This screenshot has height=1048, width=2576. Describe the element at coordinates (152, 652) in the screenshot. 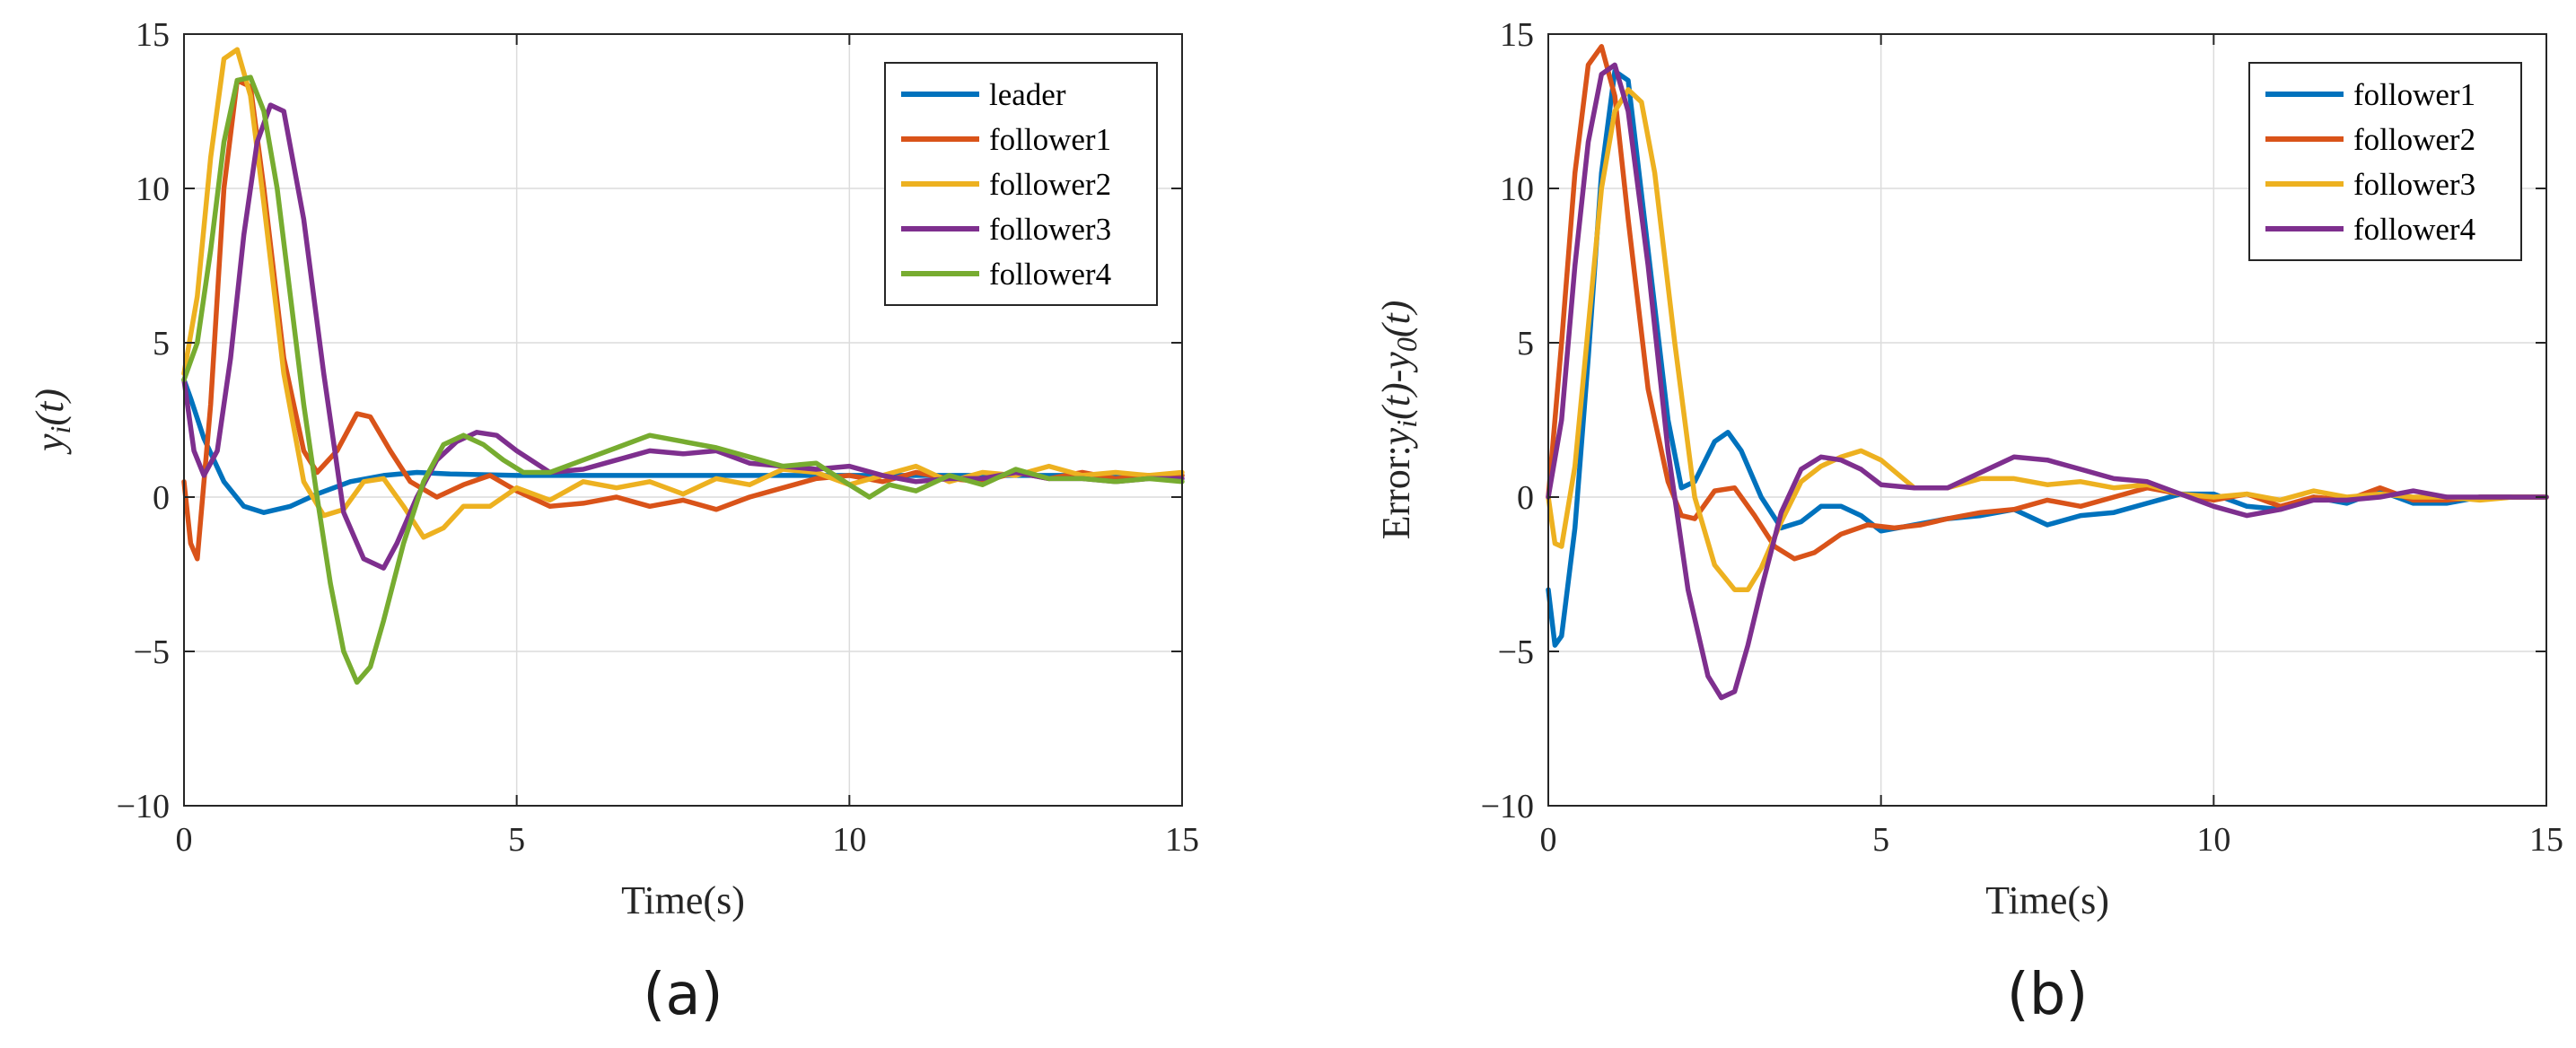

I see `y-tick-label-a-1: −5` at that location.